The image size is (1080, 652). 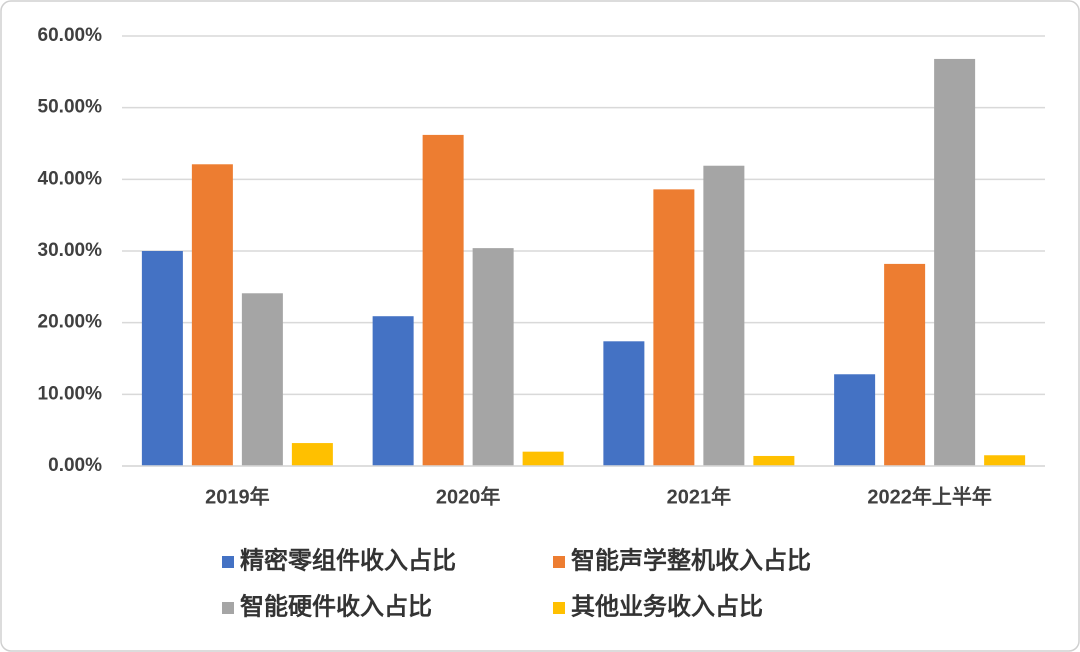 What do you see at coordinates (70, 107) in the screenshot?
I see `y-tick-label: 50.00%` at bounding box center [70, 107].